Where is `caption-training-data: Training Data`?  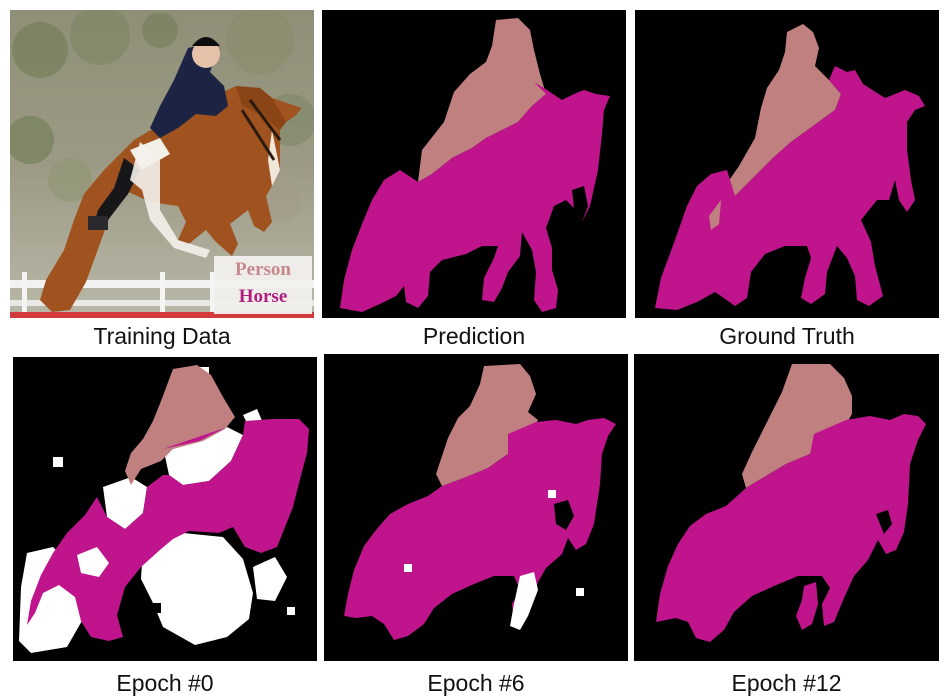
caption-training-data: Training Data is located at coordinates (162, 336).